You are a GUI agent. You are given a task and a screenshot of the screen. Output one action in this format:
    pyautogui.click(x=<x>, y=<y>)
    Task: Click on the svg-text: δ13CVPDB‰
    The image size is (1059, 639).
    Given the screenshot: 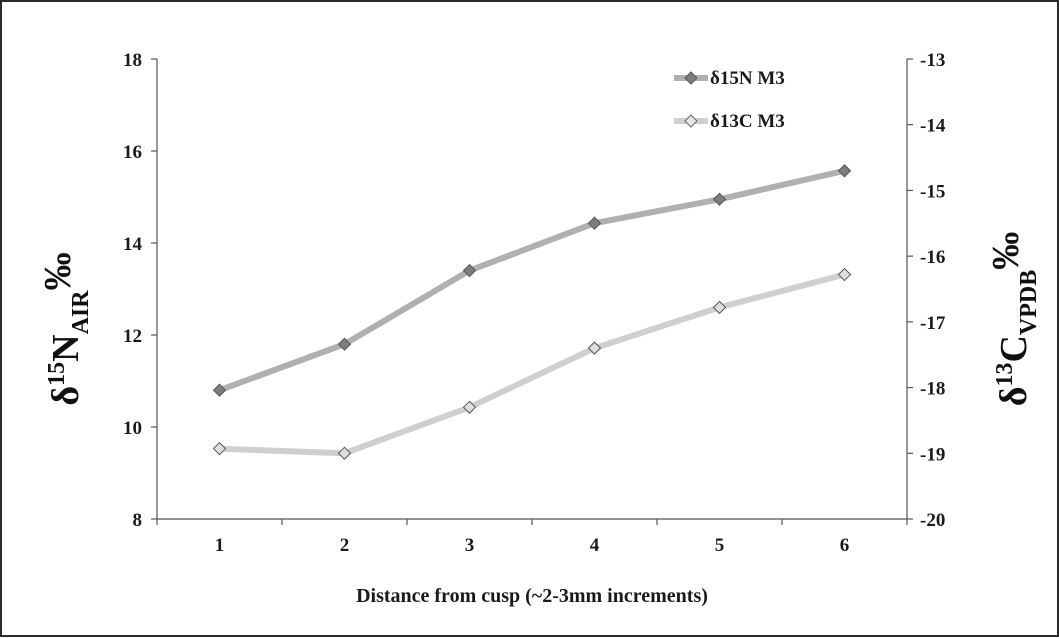 What is the action you would take?
    pyautogui.click(x=1013, y=319)
    